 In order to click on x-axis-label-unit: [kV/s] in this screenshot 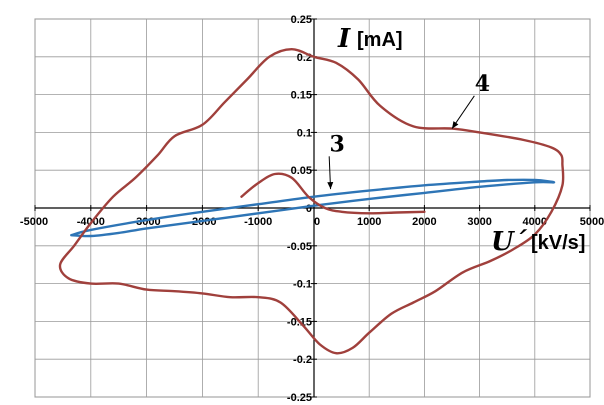, I will do `click(558, 243)`.